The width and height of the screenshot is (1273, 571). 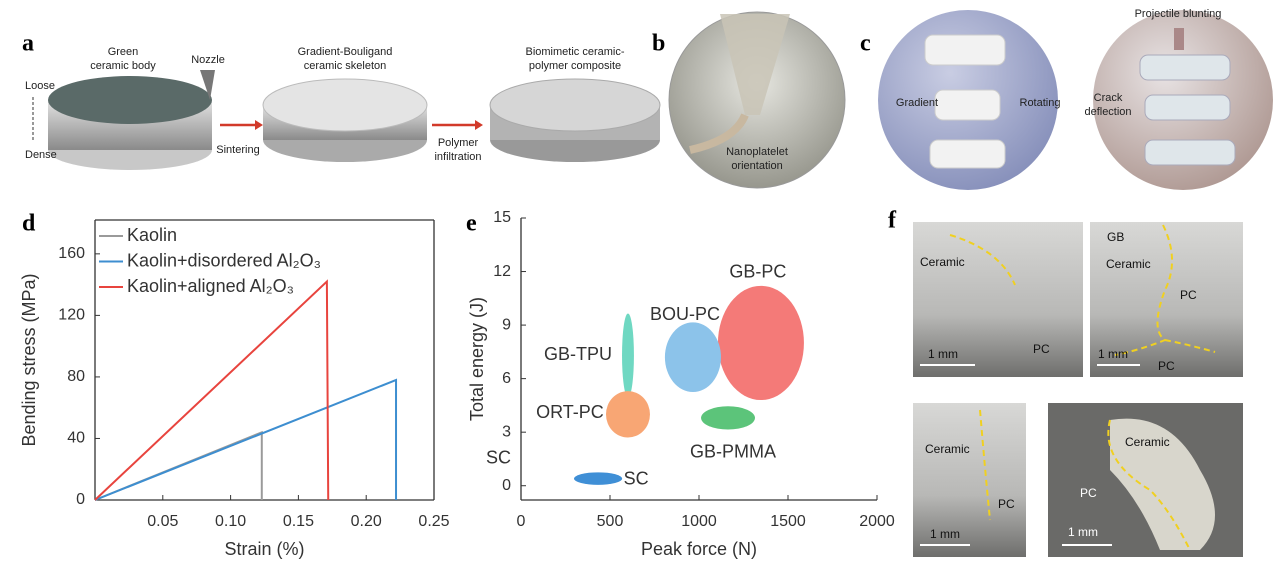 I want to click on label: ceramic skeleton, so click(x=345, y=66).